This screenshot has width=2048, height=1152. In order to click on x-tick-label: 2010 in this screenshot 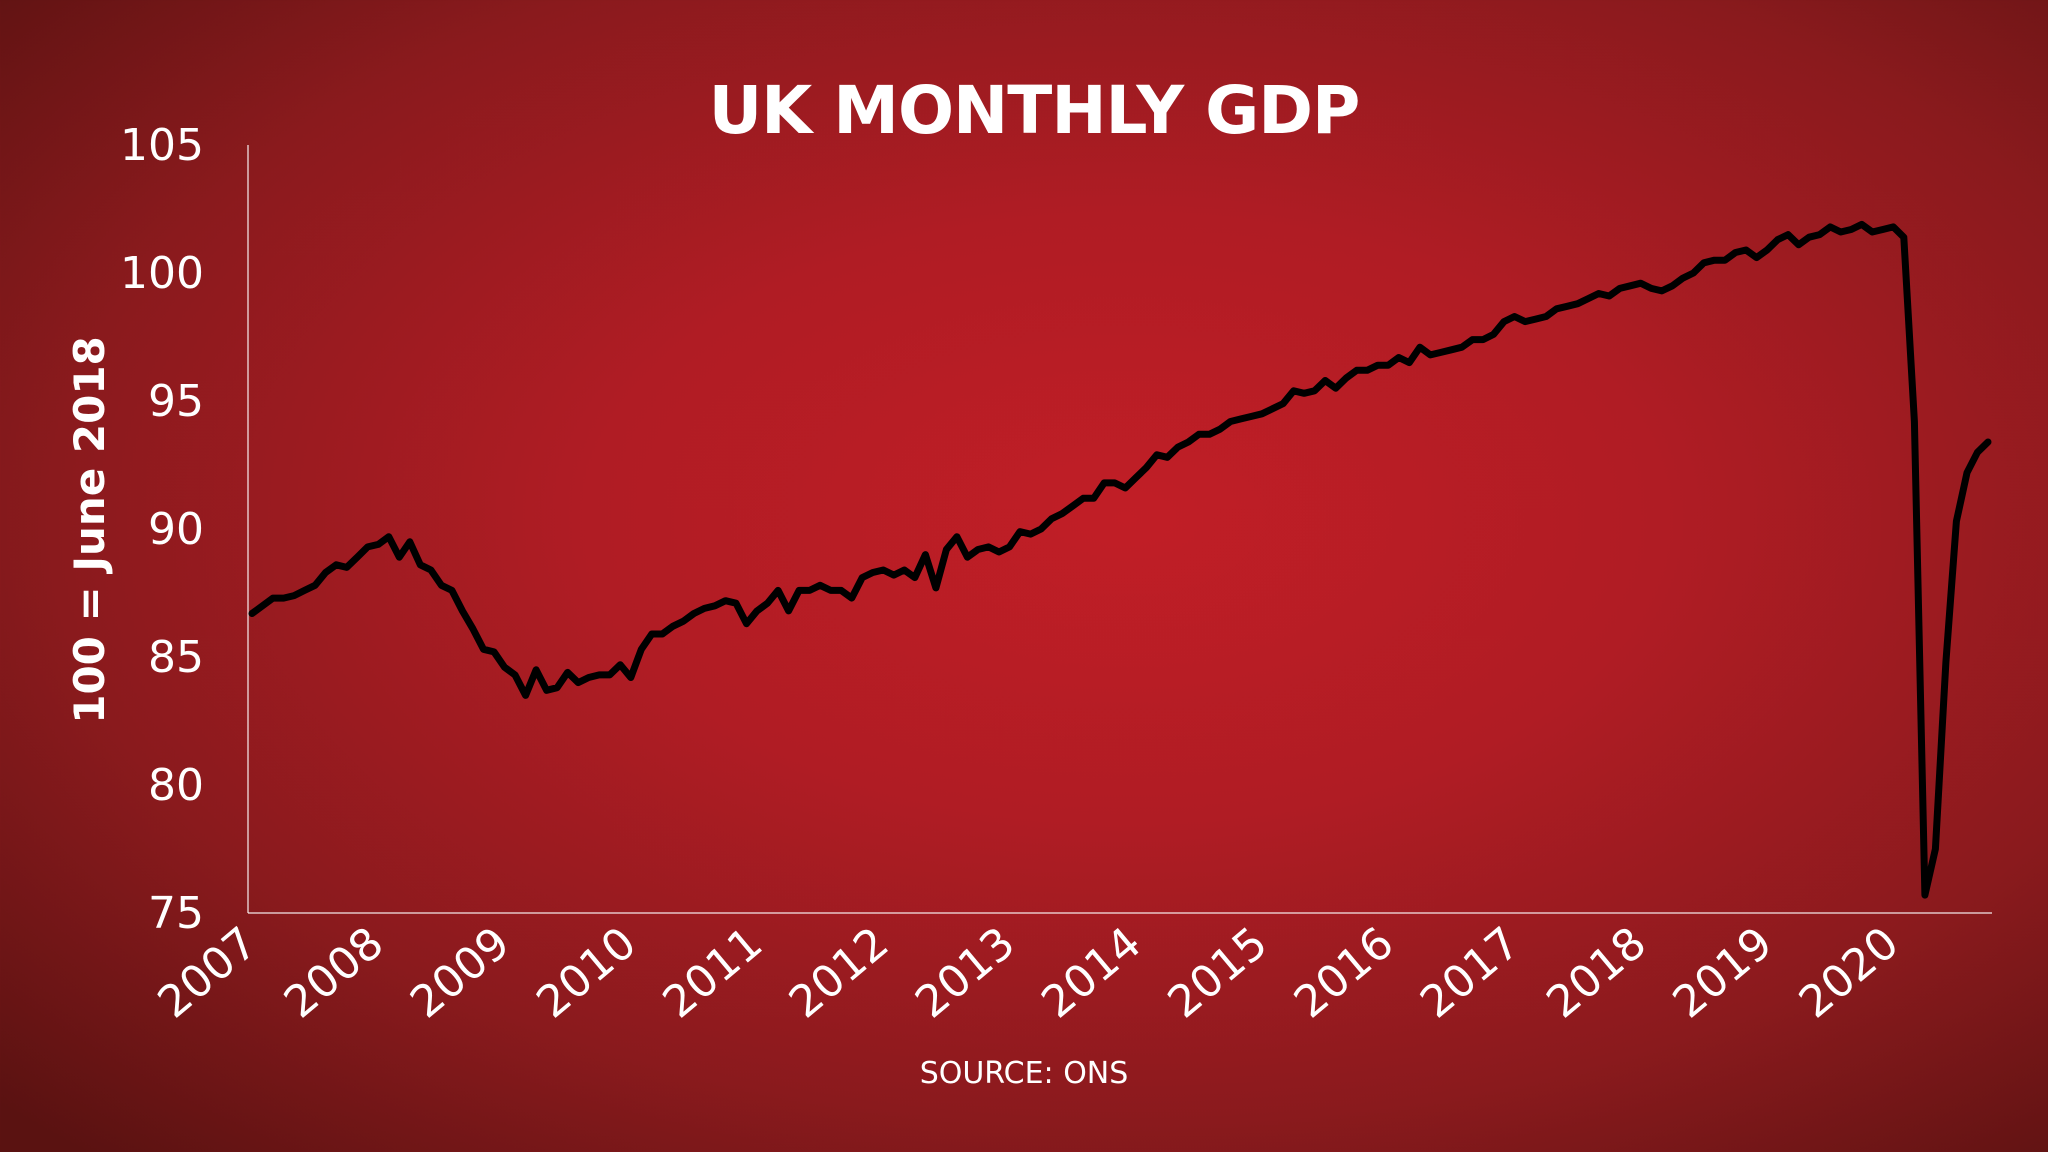, I will do `click(586, 972)`.